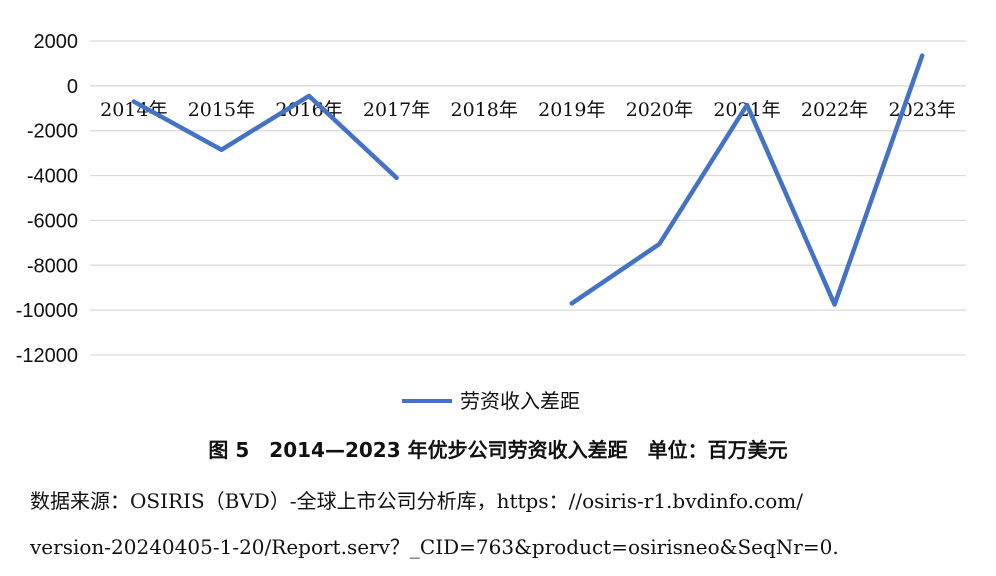 This screenshot has width=996, height=576. Describe the element at coordinates (834, 110) in the screenshot. I see `x-tick-label: 2022年` at that location.